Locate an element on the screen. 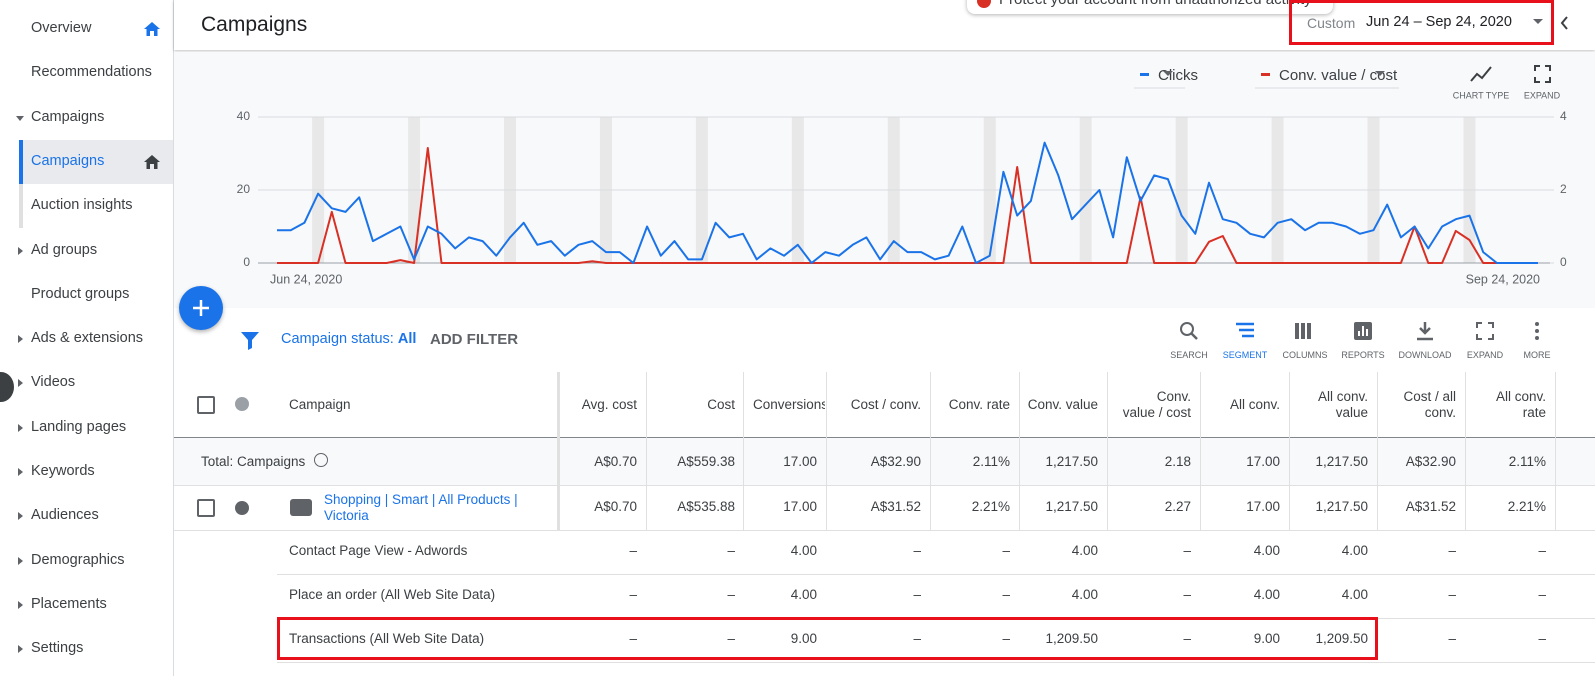 The image size is (1595, 676). nav-item: Demographics is located at coordinates (78, 559).